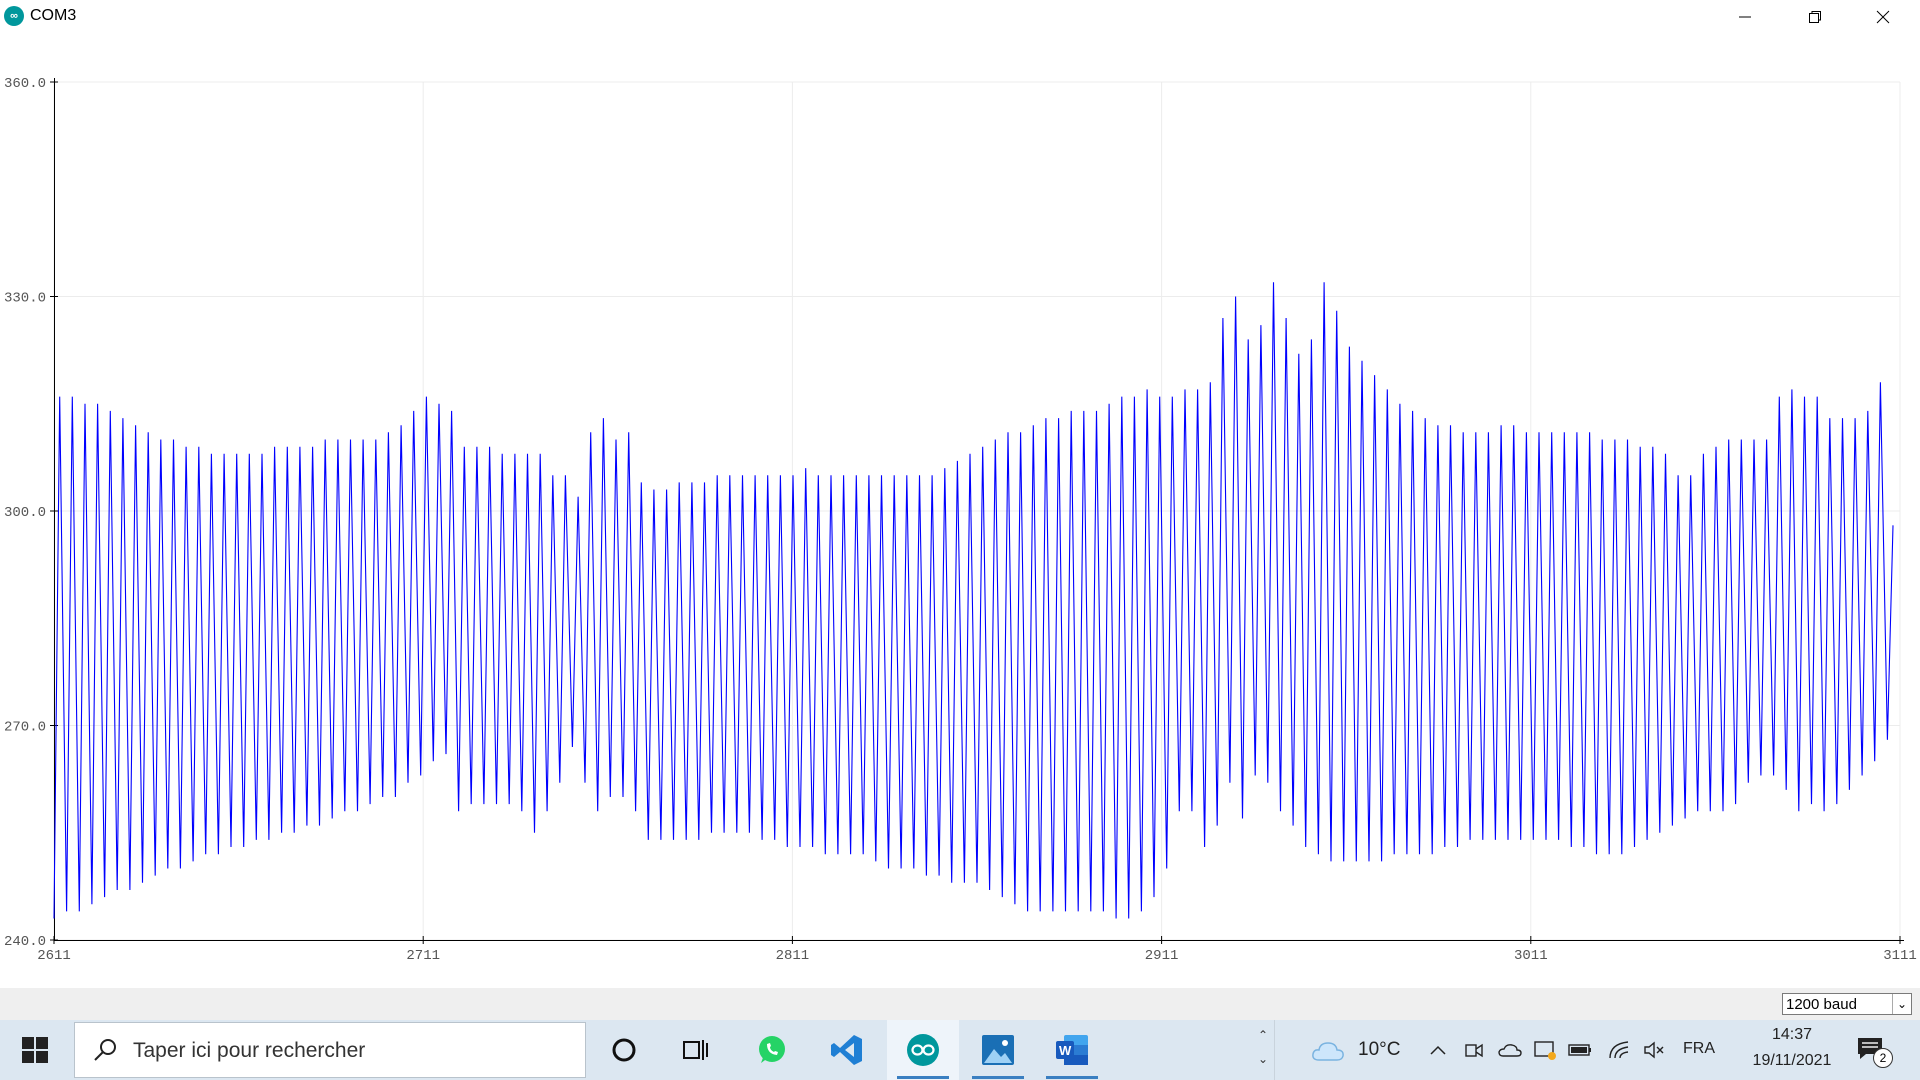 The height and width of the screenshot is (1080, 1920). Describe the element at coordinates (54, 956) in the screenshot. I see `x-tick-label: 2611` at that location.